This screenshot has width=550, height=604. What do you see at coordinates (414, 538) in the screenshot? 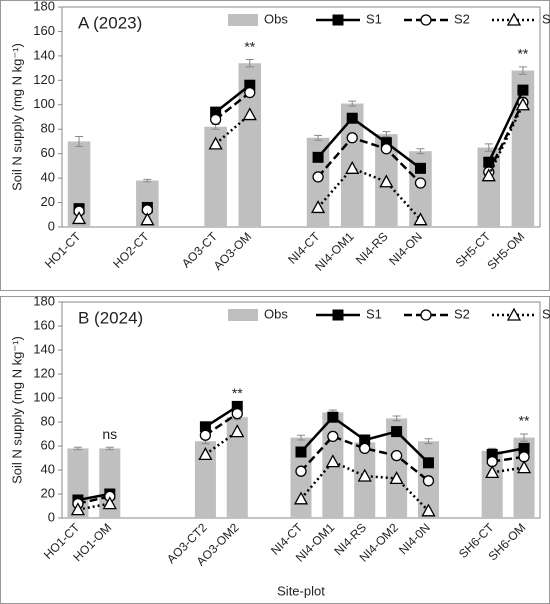
I see `x-tick-label: NI4-0N` at bounding box center [414, 538].